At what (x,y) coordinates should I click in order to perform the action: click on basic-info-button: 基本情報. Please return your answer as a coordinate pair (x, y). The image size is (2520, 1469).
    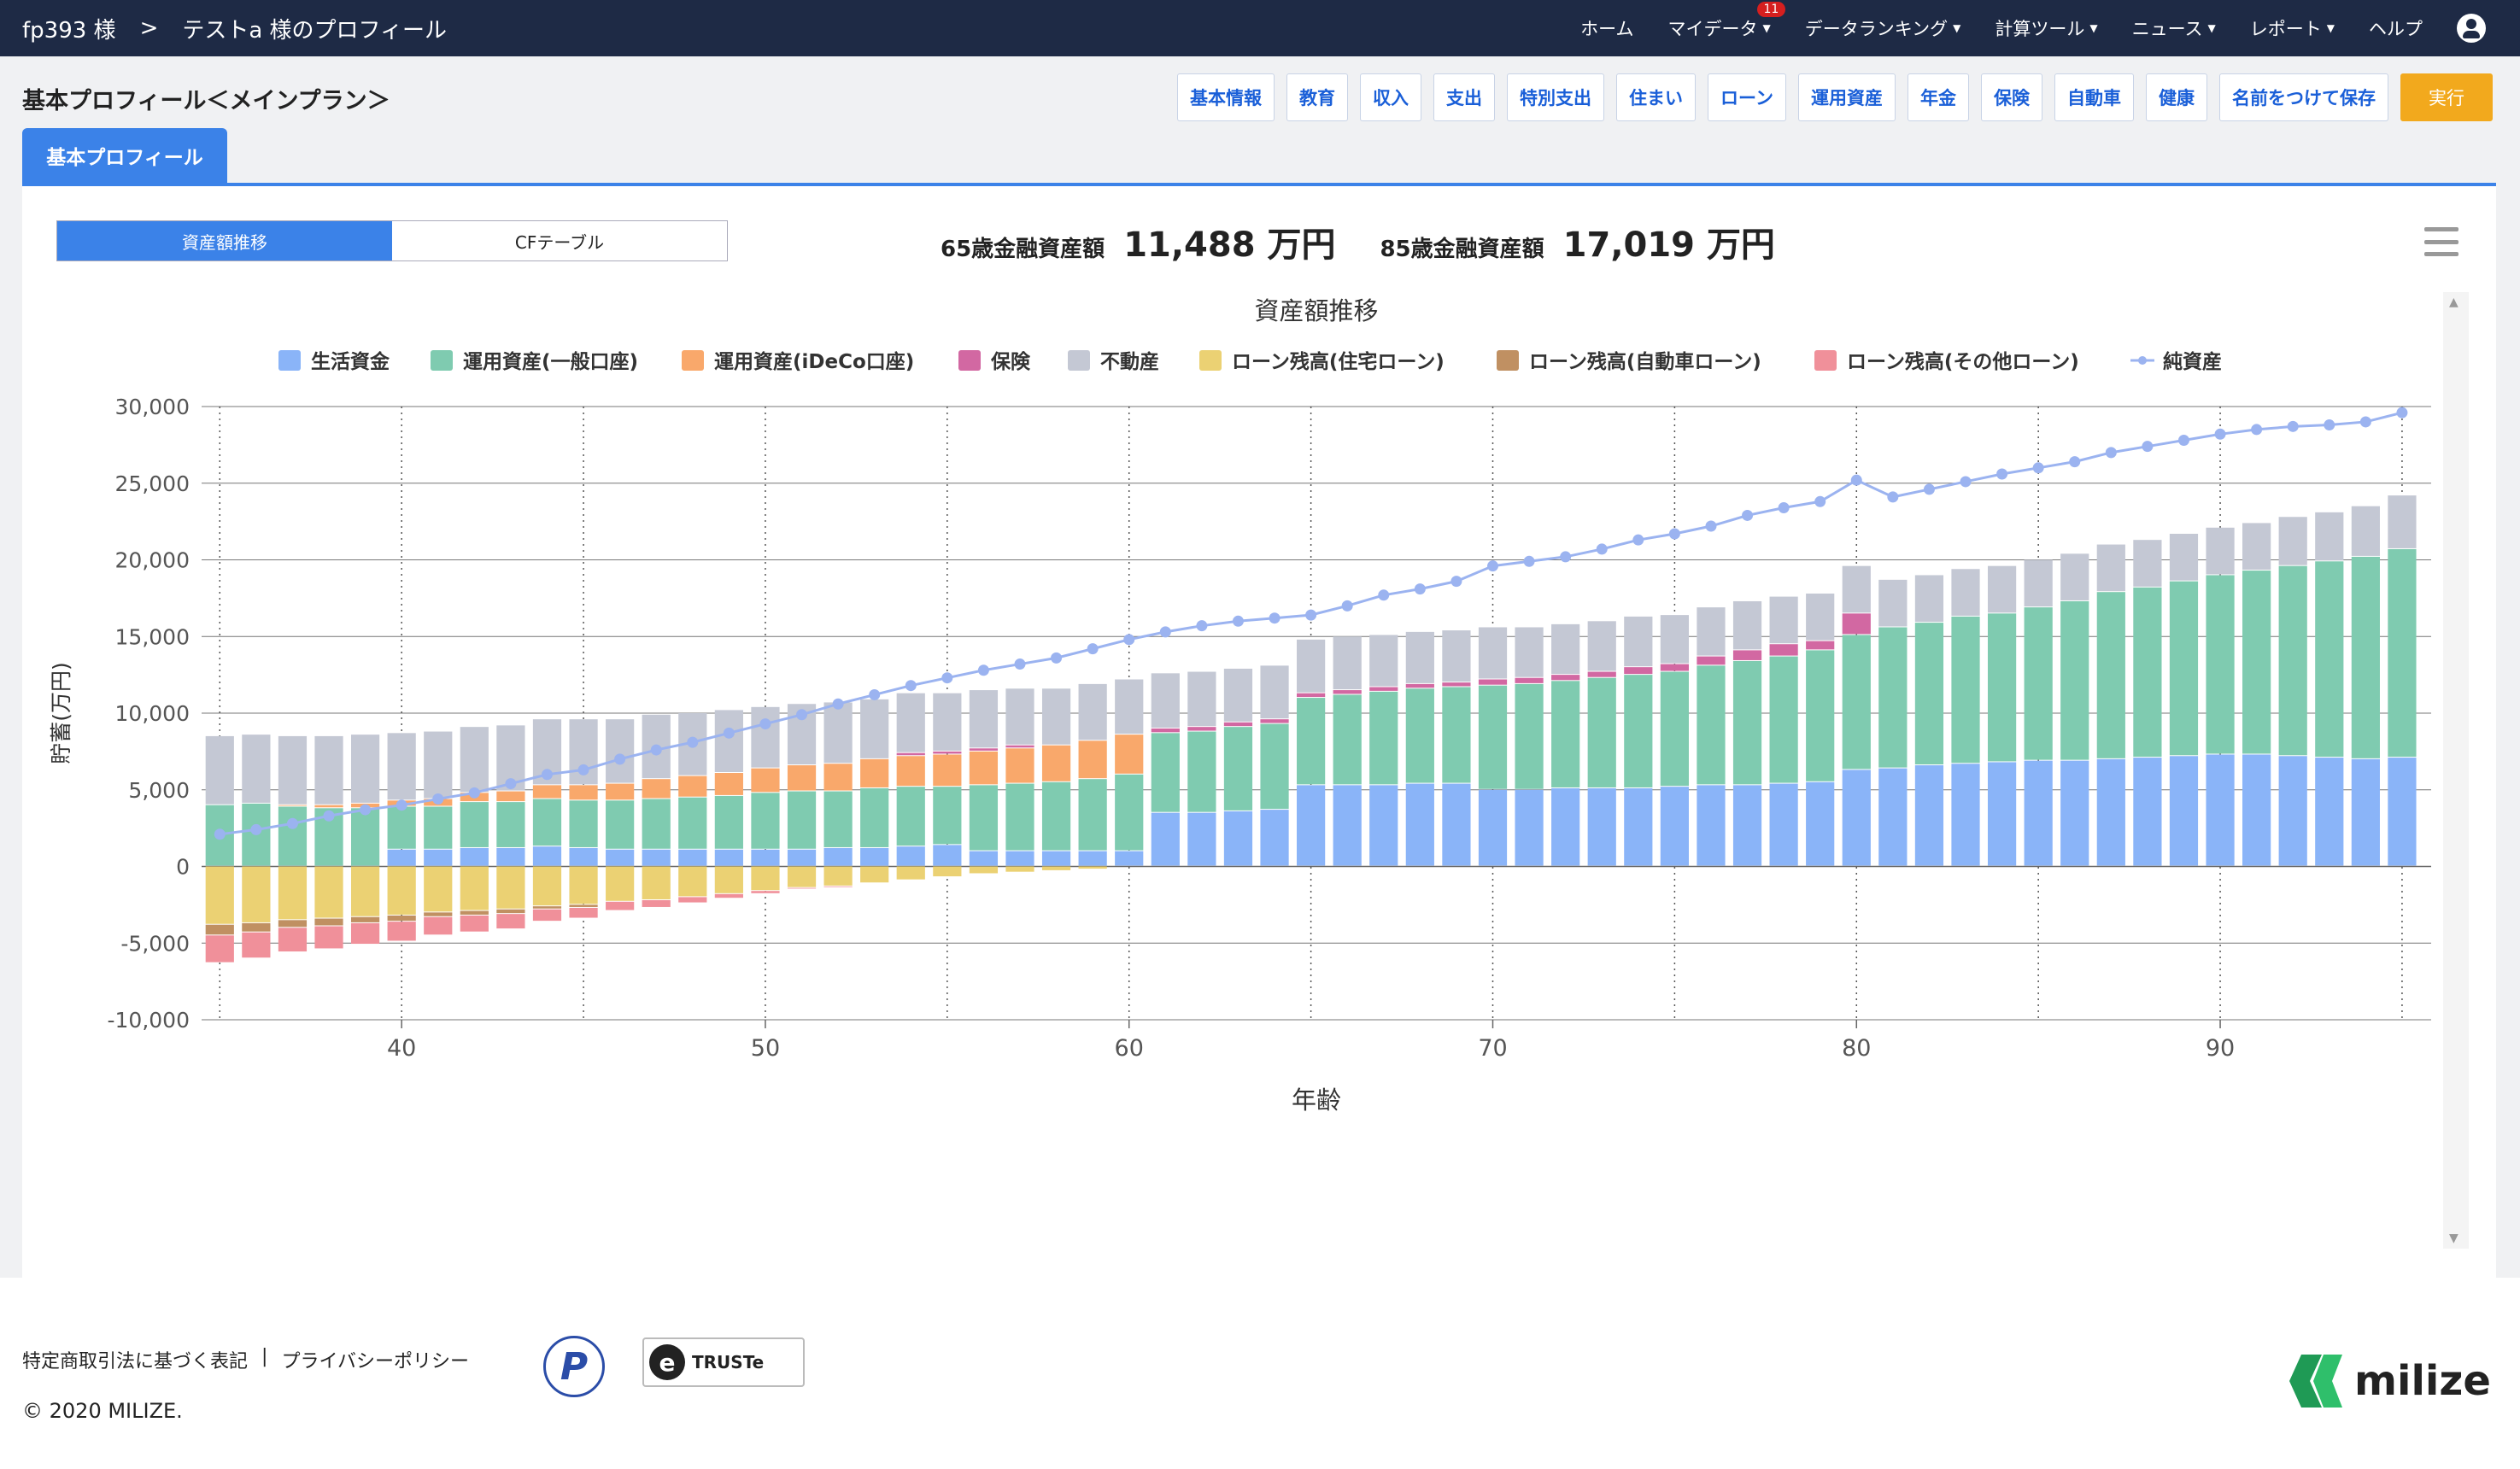
    Looking at the image, I should click on (1226, 97).